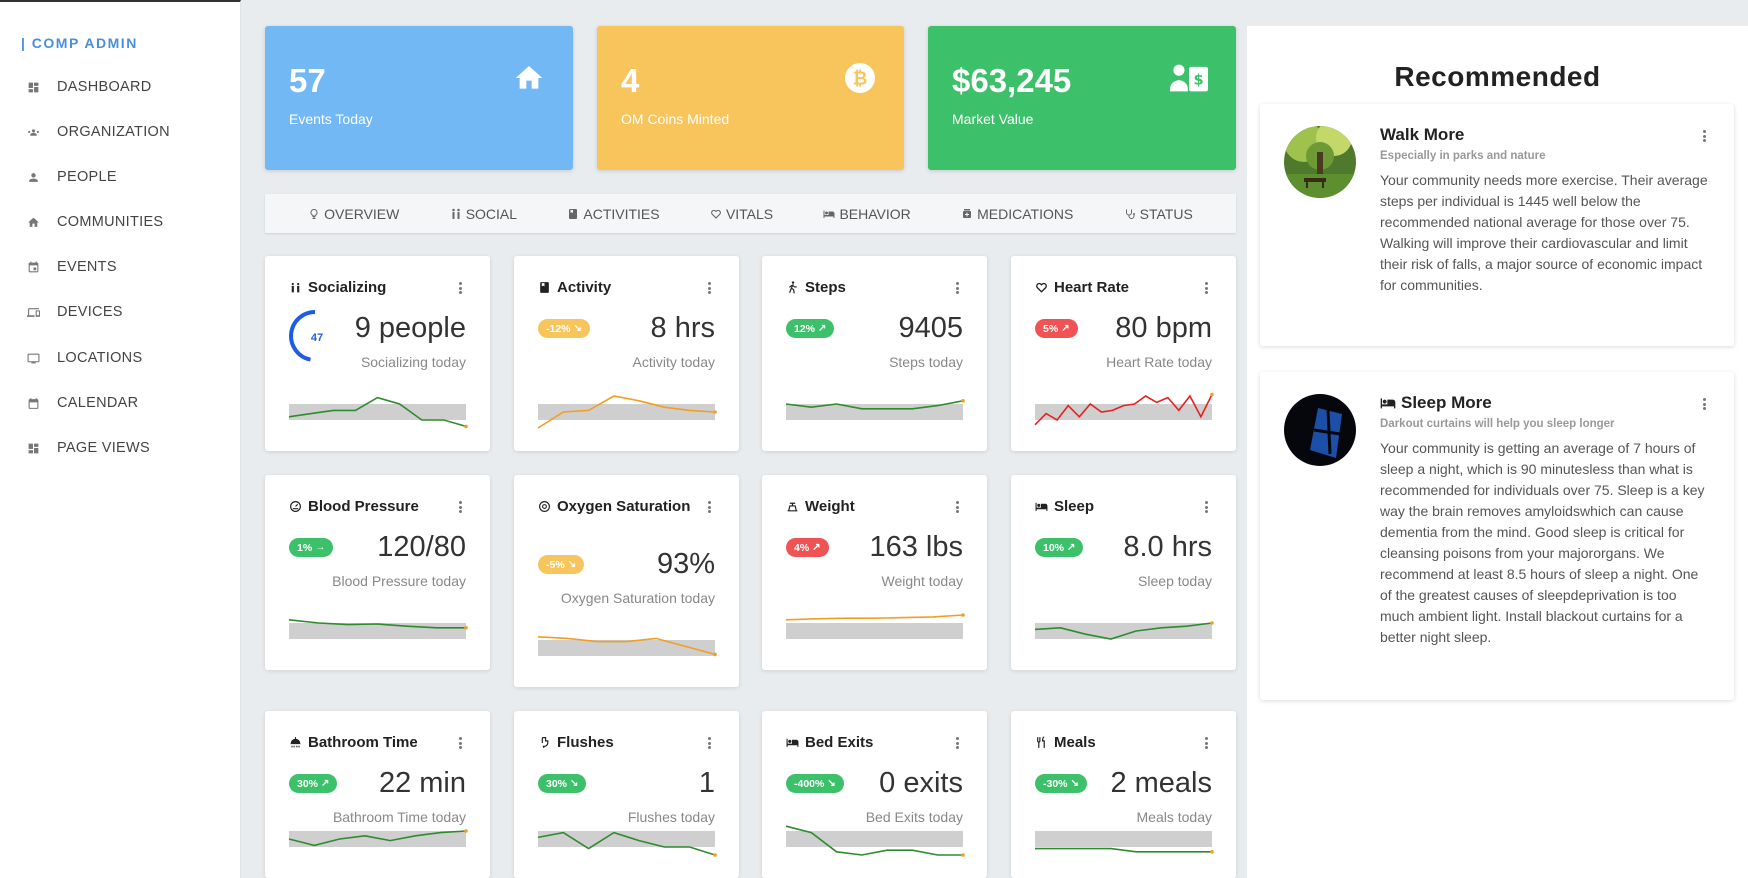 This screenshot has width=1748, height=878. Describe the element at coordinates (1092, 287) in the screenshot. I see `card-title-text: Heart Rate` at that location.